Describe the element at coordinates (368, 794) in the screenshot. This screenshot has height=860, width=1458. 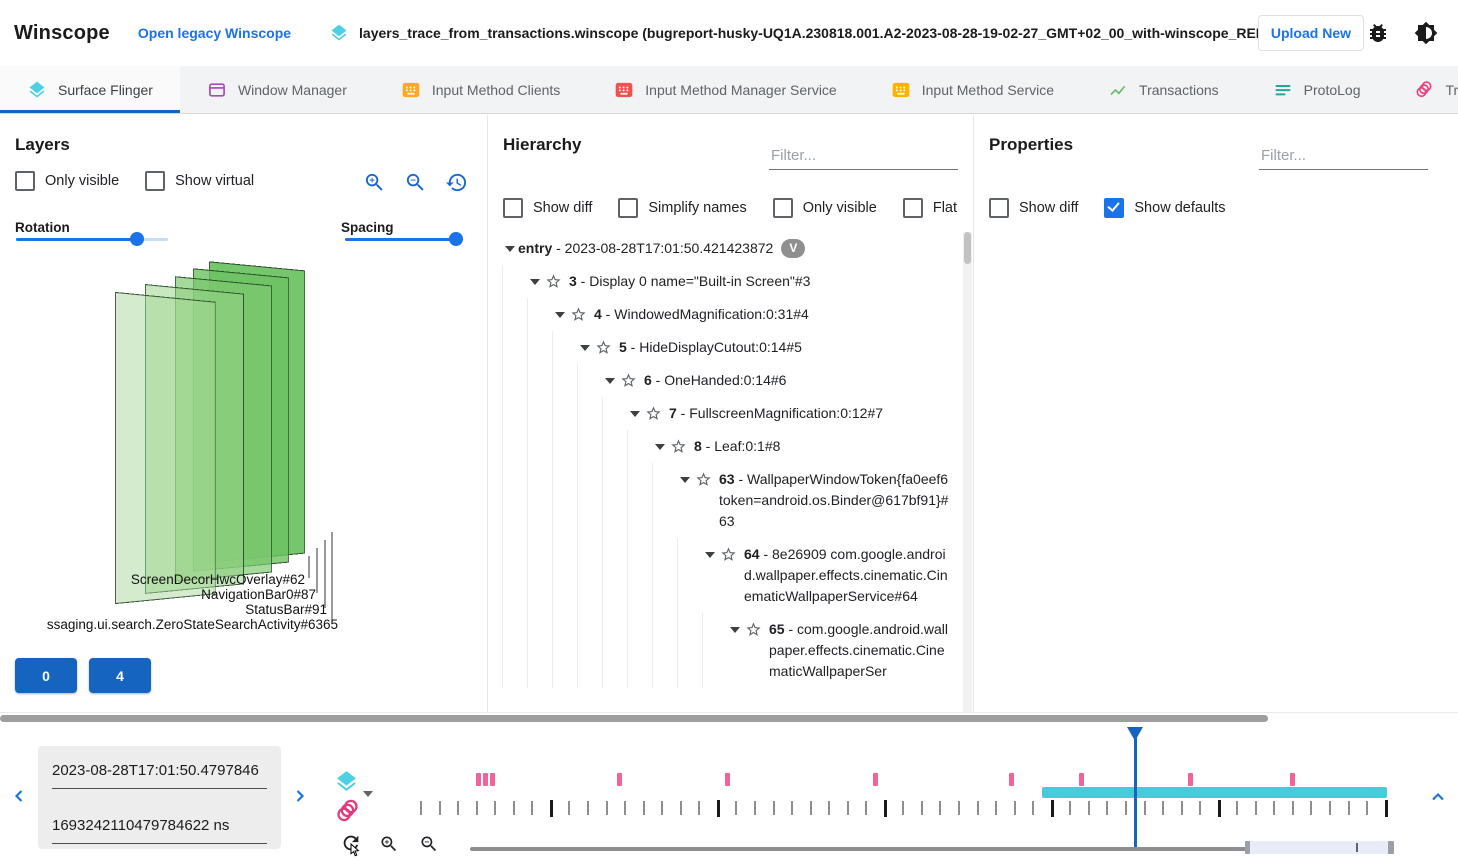
I see `trace-dropdown-caret-icon` at that location.